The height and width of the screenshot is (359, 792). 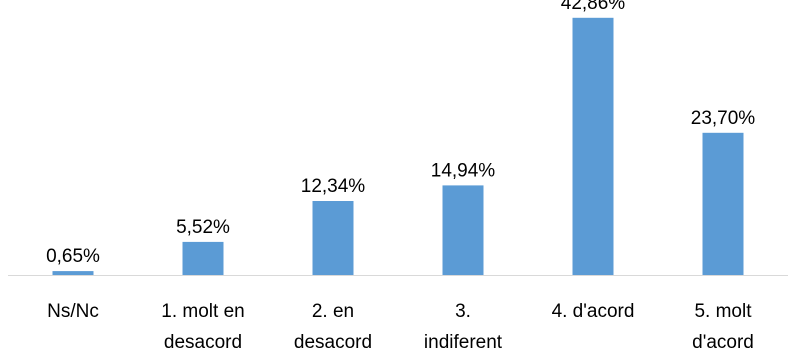 What do you see at coordinates (202, 311) in the screenshot?
I see `category-label-line: 1. molt en` at bounding box center [202, 311].